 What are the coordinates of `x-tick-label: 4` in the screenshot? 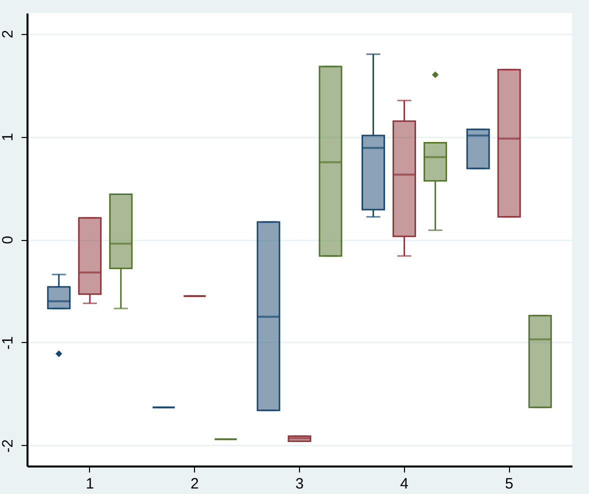 It's located at (404, 484).